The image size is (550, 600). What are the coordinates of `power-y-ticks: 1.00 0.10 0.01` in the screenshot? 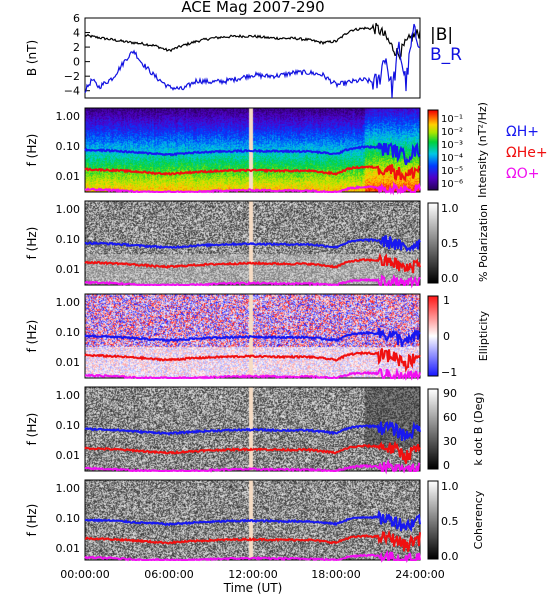 It's located at (68, 146).